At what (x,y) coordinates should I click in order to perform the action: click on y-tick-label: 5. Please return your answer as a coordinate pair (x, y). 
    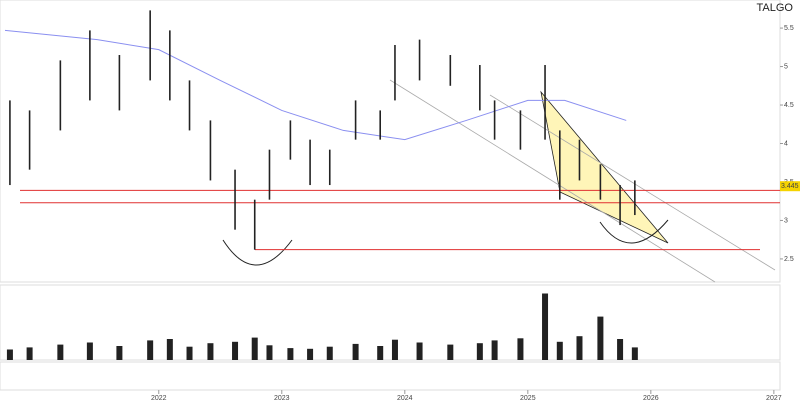
    Looking at the image, I should click on (786, 66).